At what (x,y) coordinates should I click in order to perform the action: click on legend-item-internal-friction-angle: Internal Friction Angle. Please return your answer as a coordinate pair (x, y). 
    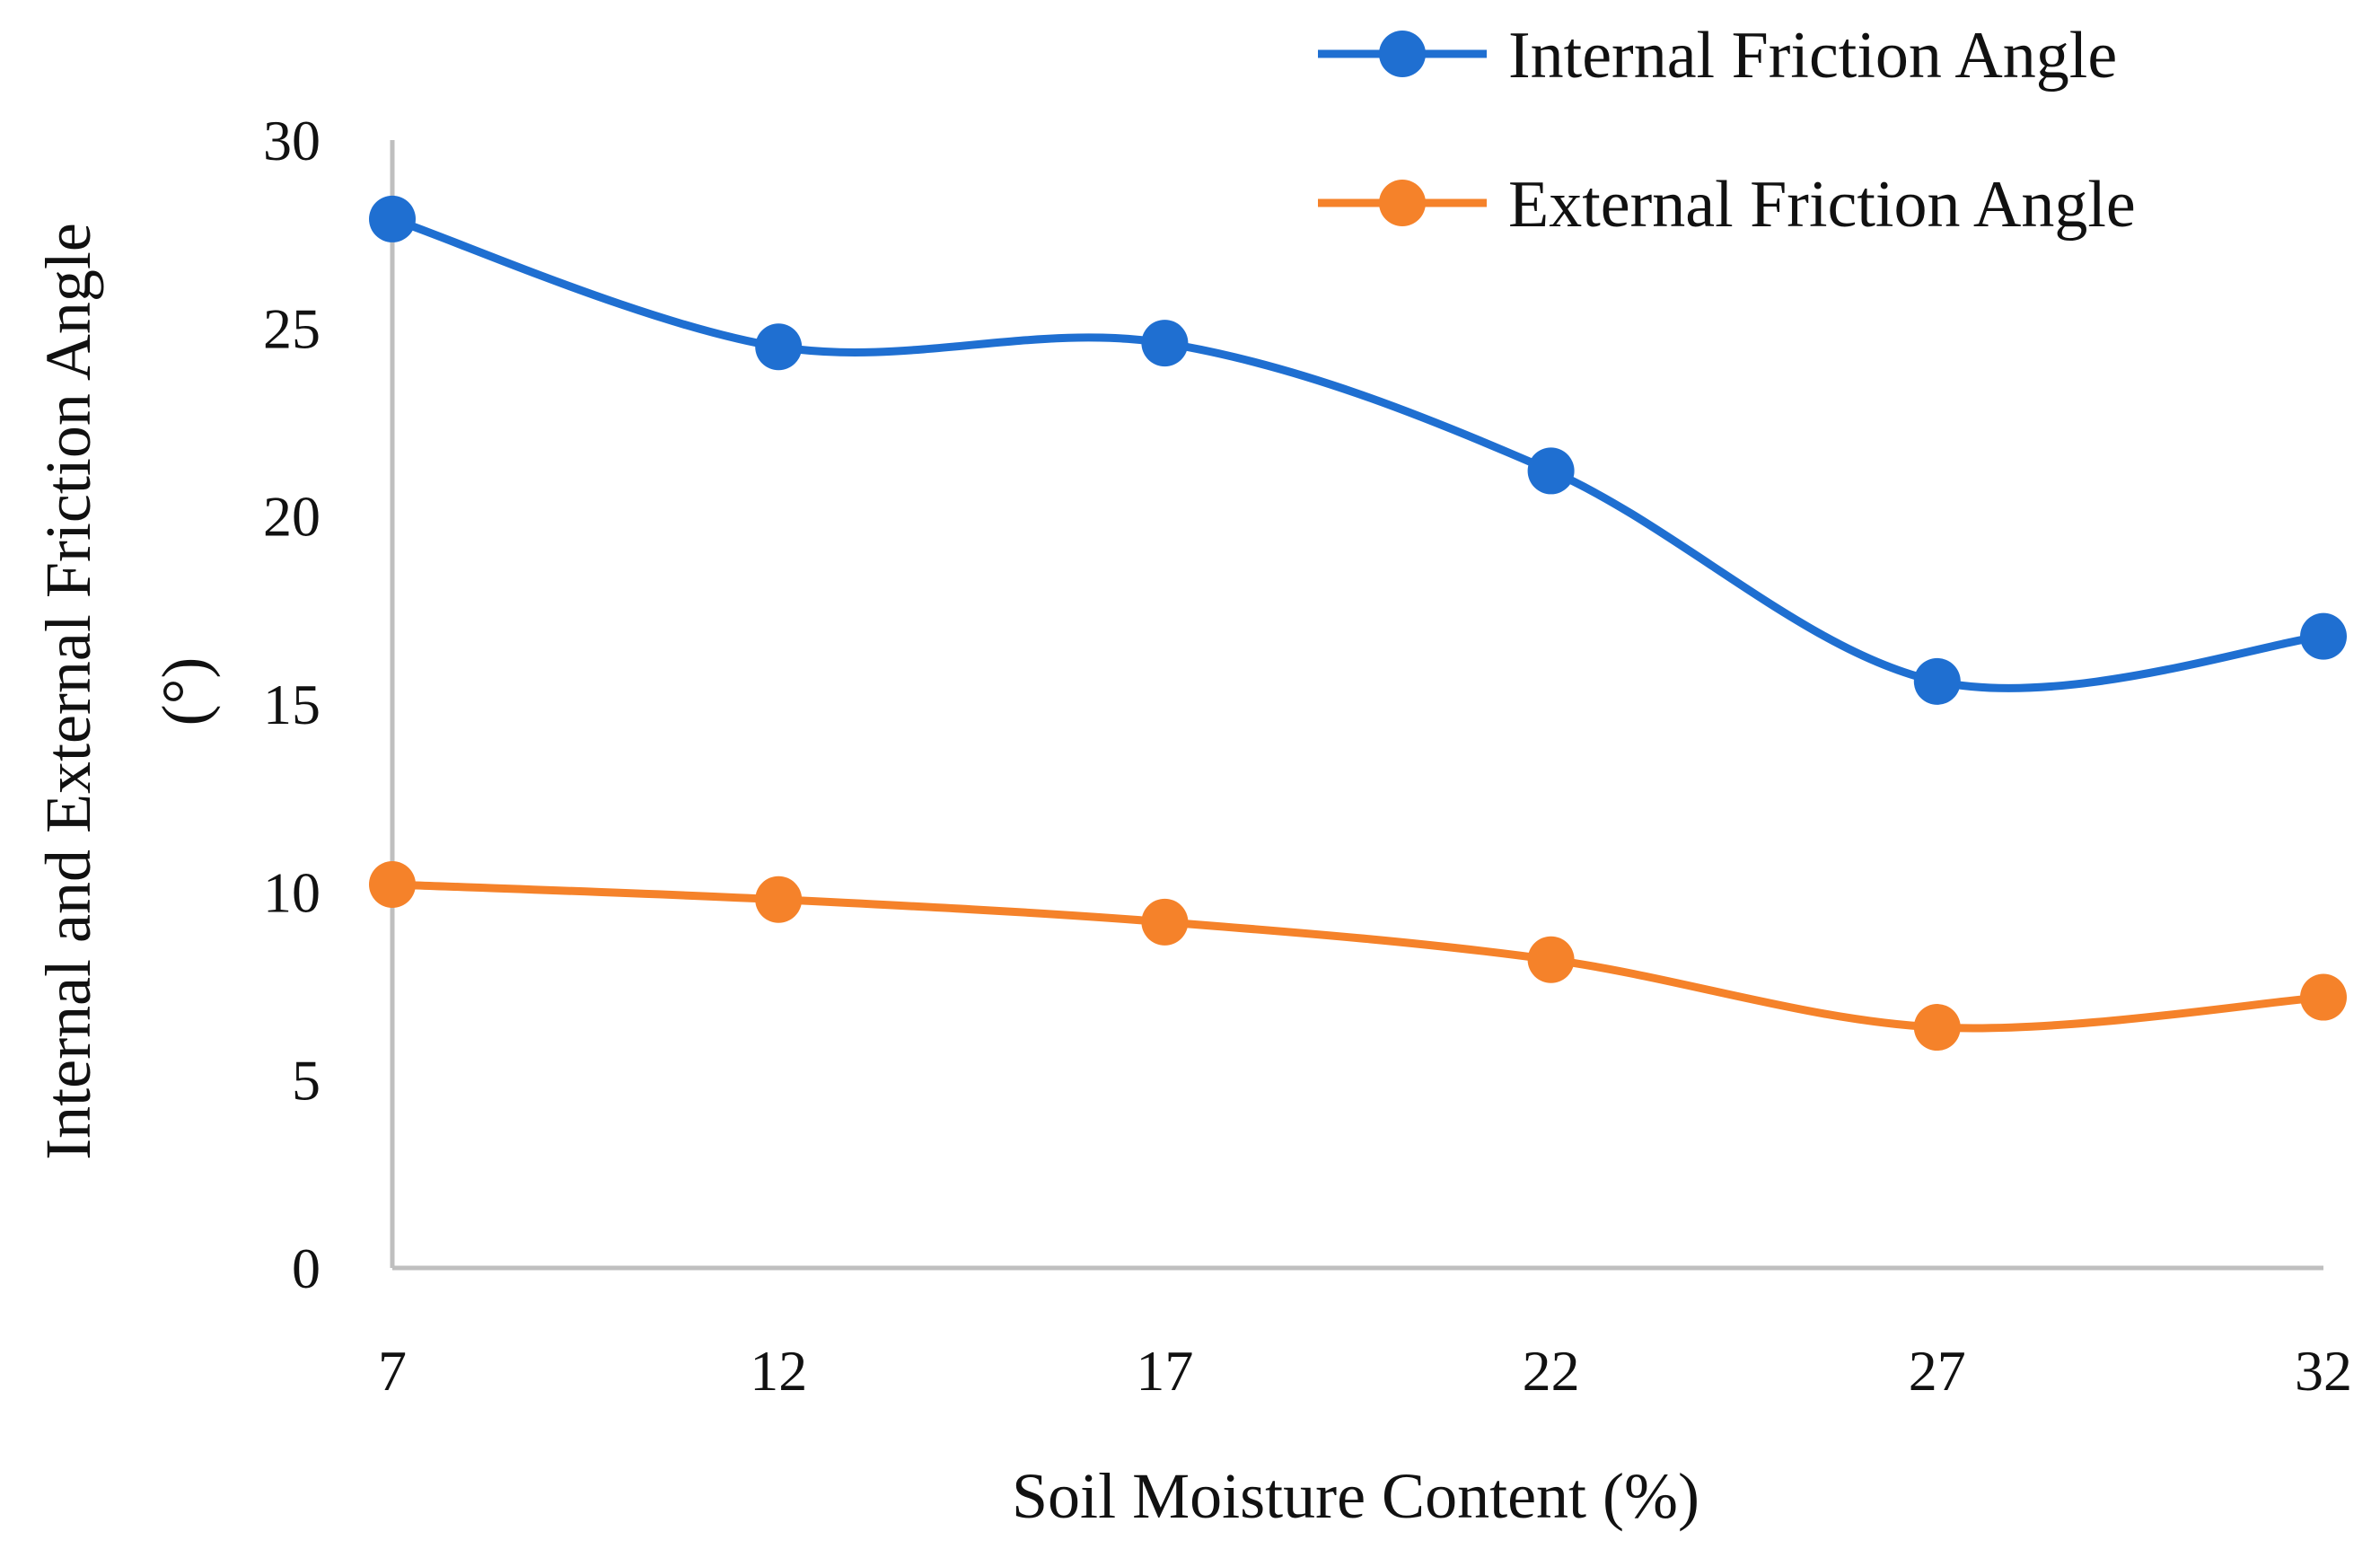
    Looking at the image, I should click on (1717, 55).